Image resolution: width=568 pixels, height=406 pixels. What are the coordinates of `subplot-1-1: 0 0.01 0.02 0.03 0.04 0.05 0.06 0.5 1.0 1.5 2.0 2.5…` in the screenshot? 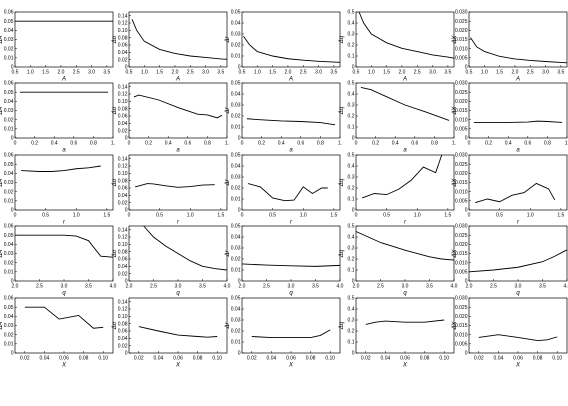 It's located at (57, 46).